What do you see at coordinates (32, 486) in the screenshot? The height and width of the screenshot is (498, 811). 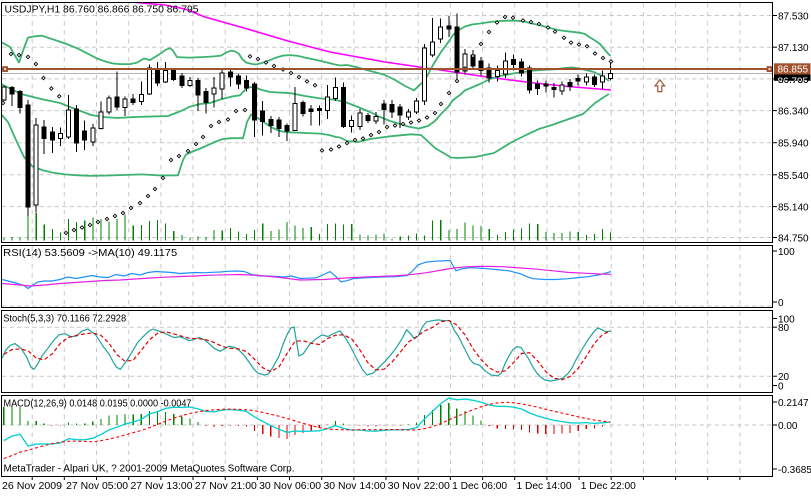 I see `svg-text: 26 Nov 2009` at bounding box center [32, 486].